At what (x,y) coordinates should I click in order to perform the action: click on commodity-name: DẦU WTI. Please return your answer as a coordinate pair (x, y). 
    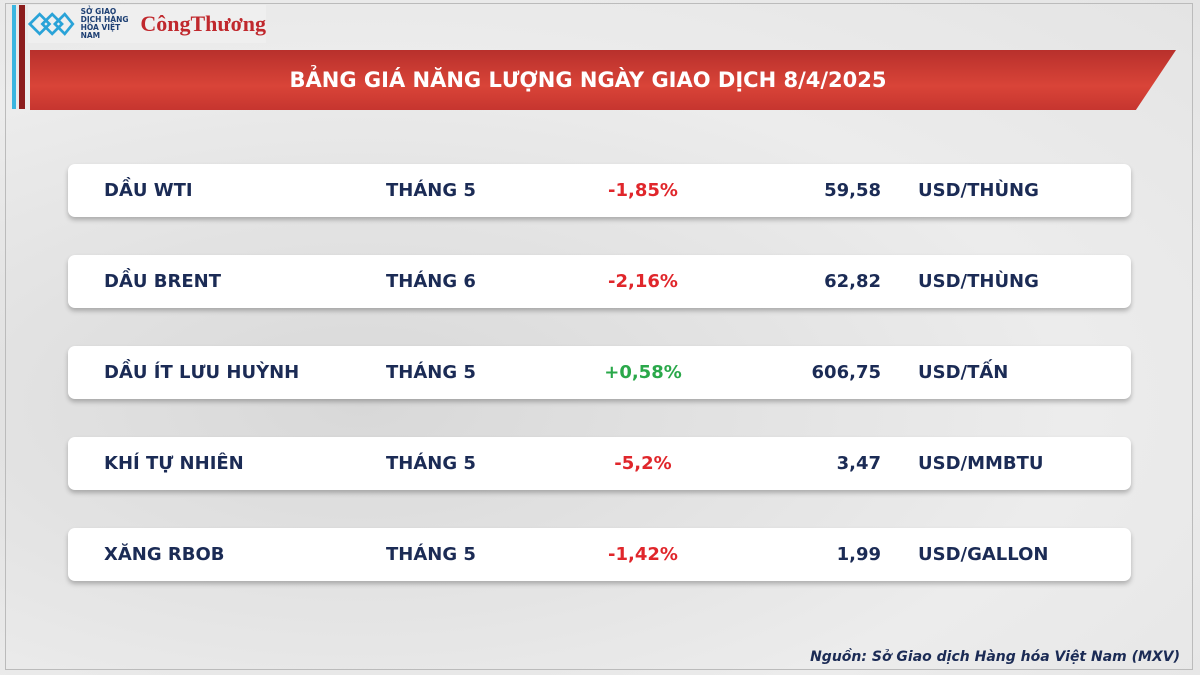
    Looking at the image, I should click on (148, 190).